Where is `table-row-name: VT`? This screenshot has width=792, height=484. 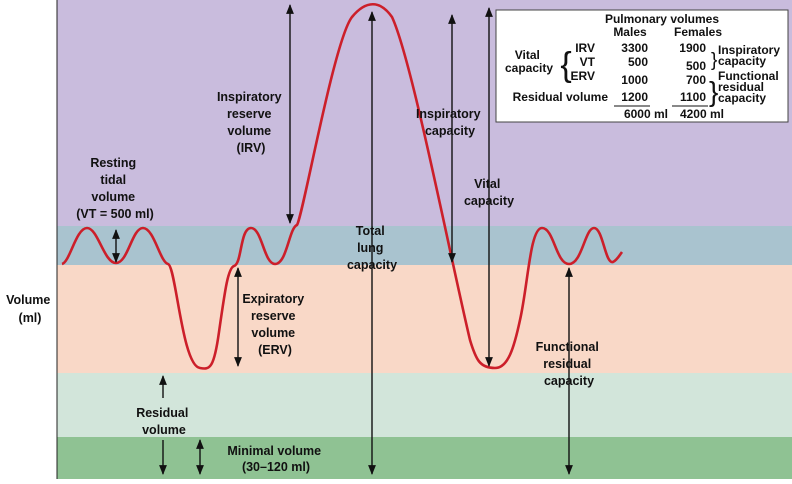 table-row-name: VT is located at coordinates (588, 62).